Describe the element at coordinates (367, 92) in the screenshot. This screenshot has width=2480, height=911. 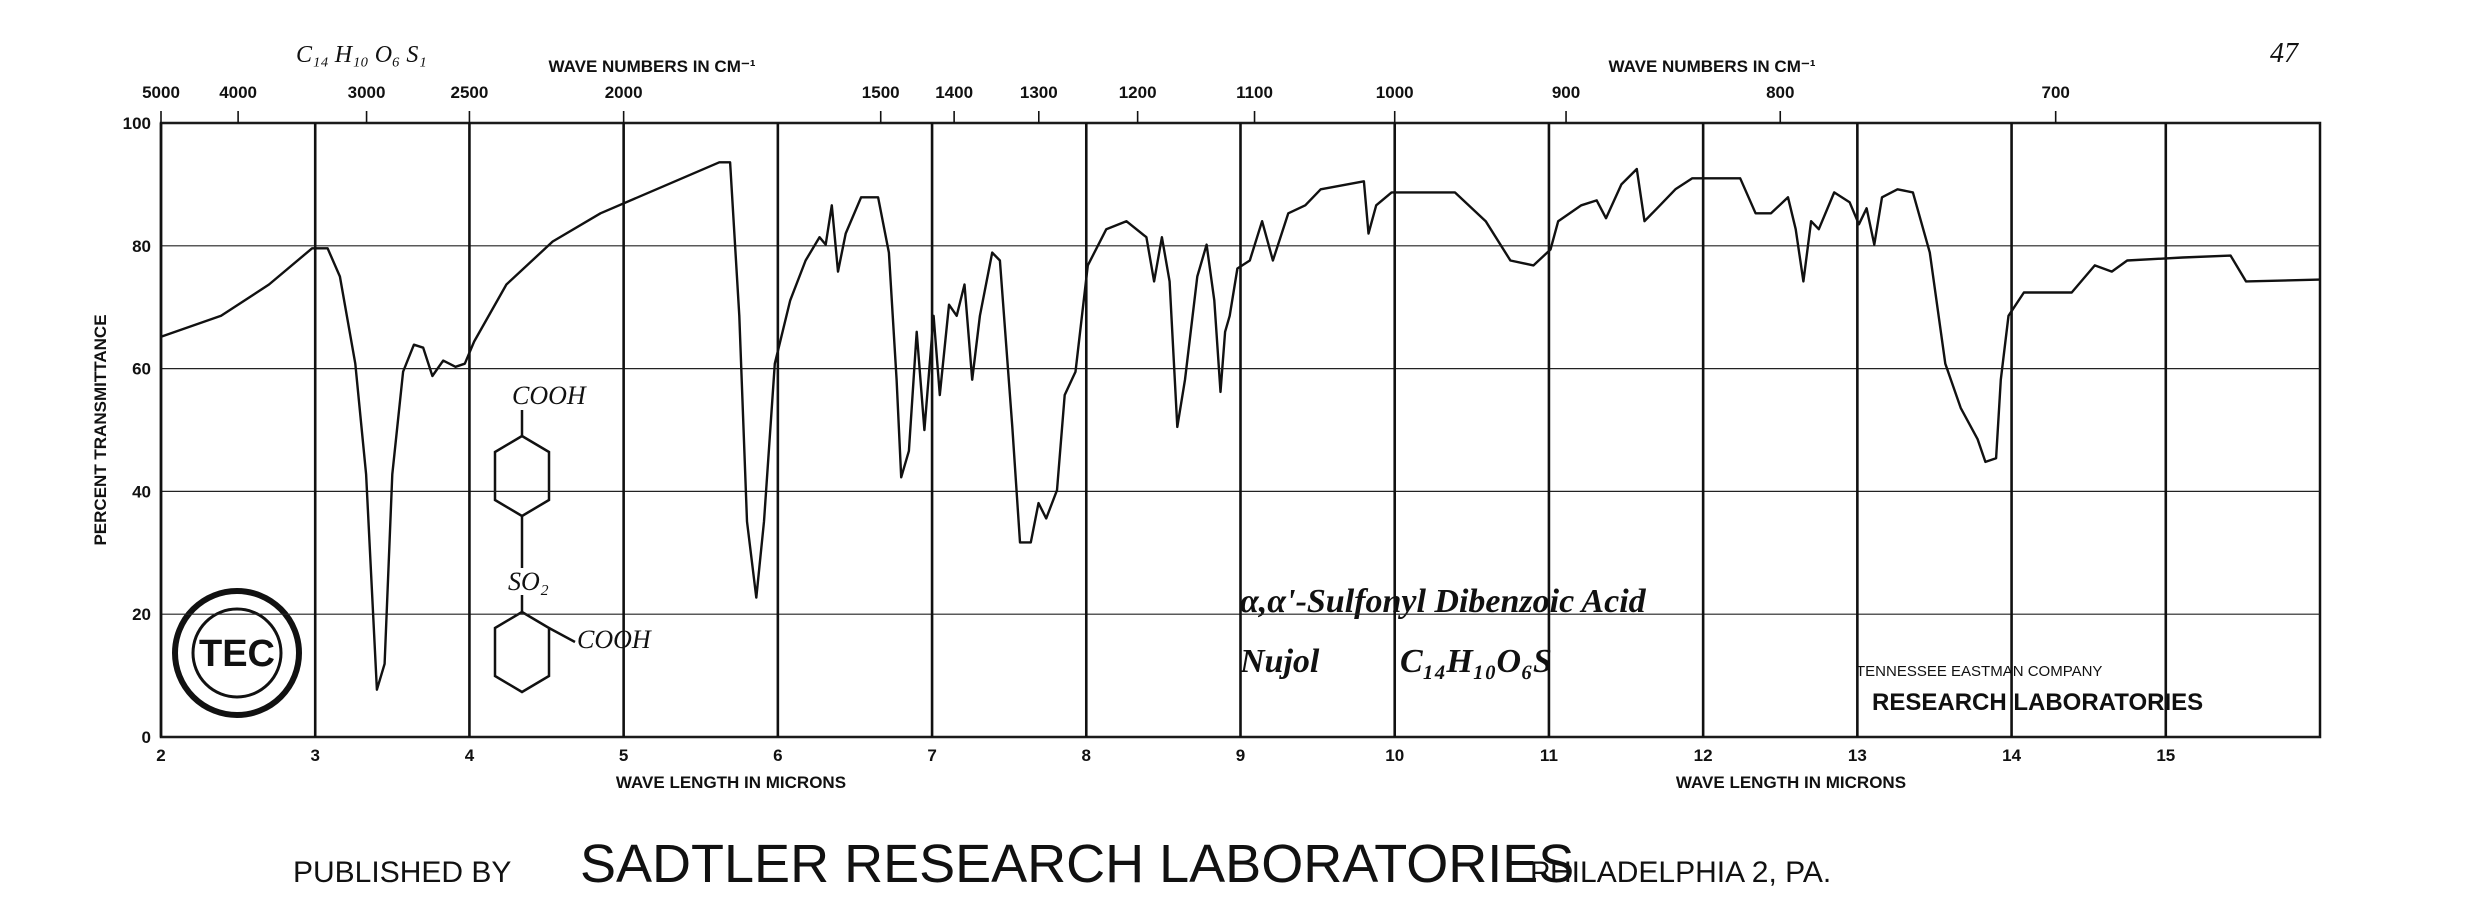
I see `x2-tick-label: 3000` at that location.